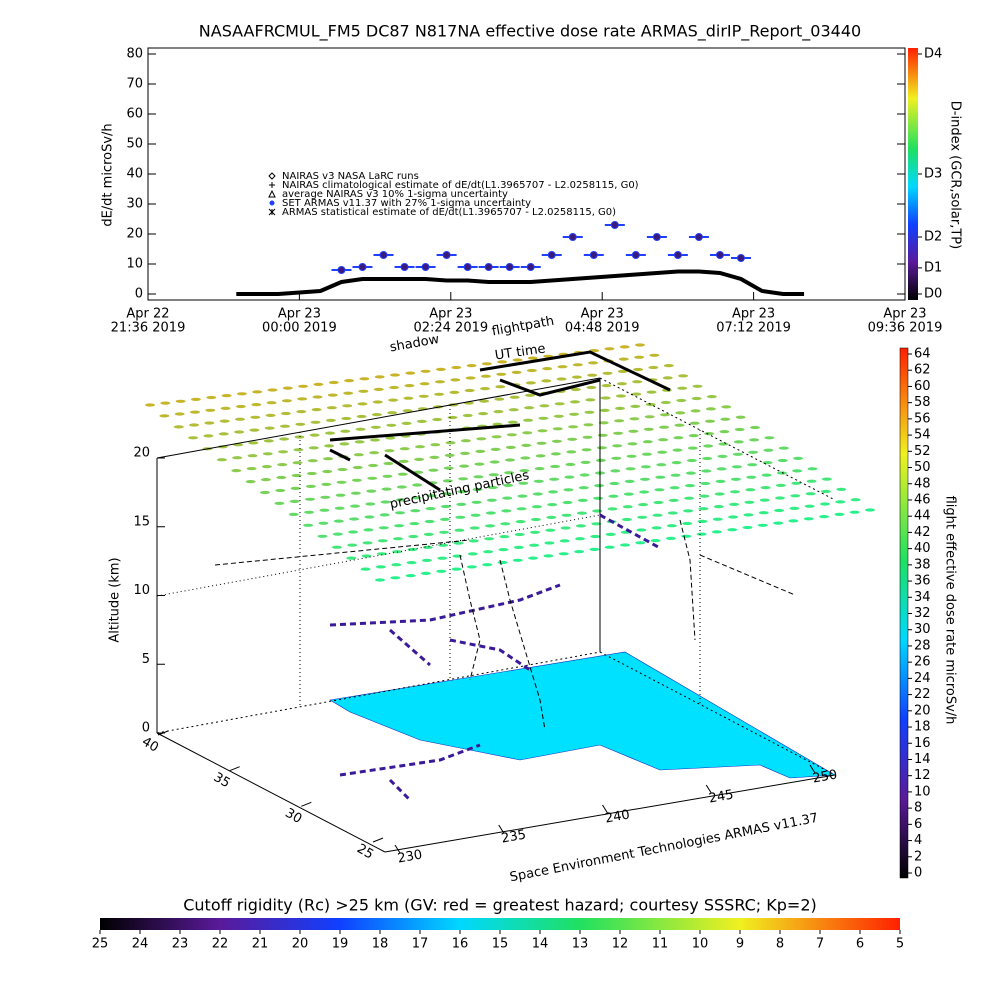  What do you see at coordinates (605, 809) in the screenshot?
I see `lon-tick` at bounding box center [605, 809].